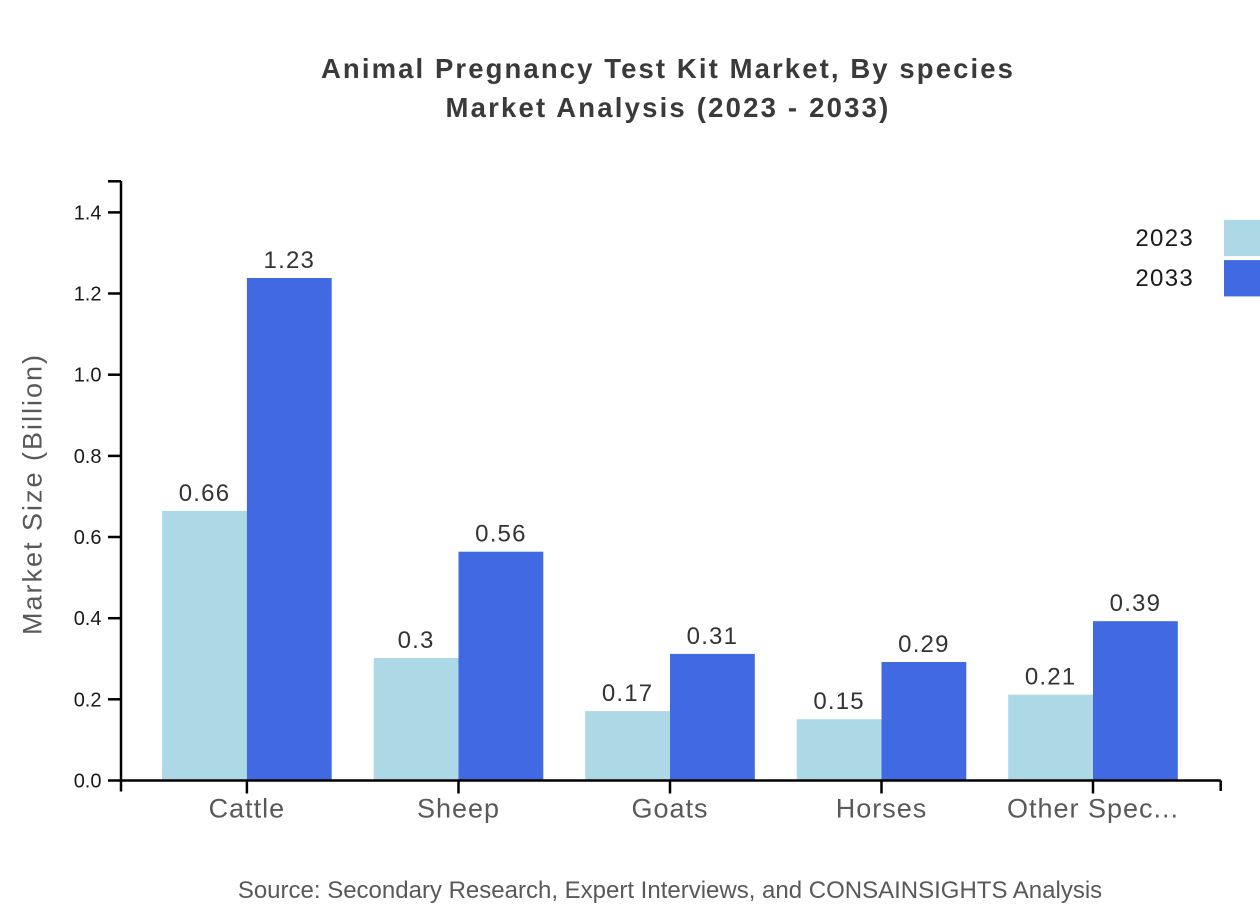 This screenshot has width=1260, height=920. Describe the element at coordinates (1051, 677) in the screenshot. I see `svg-text: 0.21` at that location.